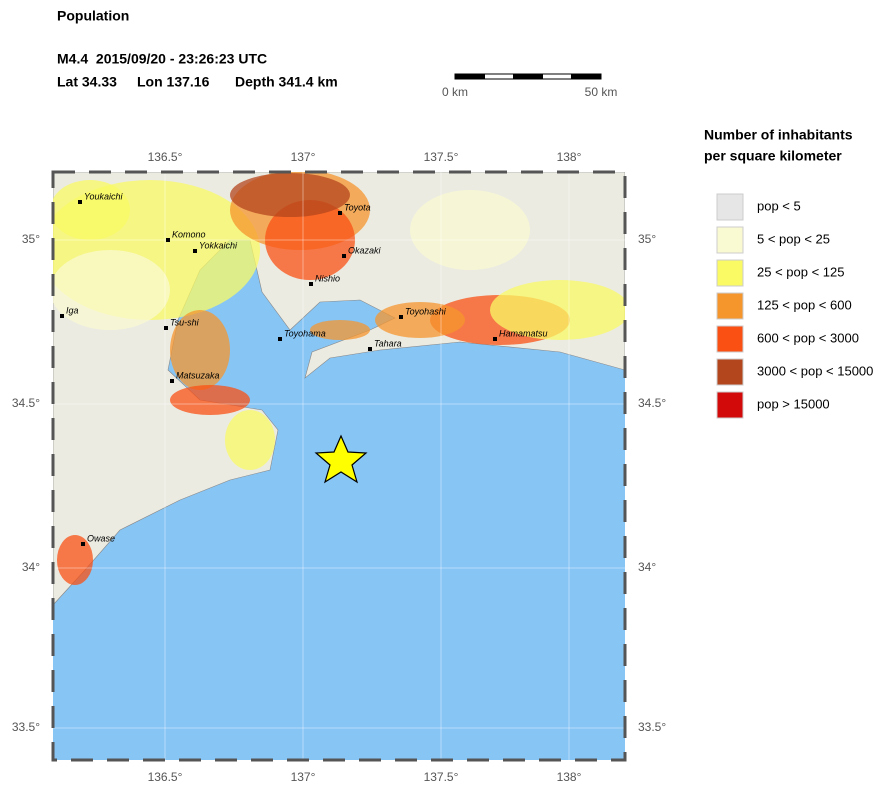 The width and height of the screenshot is (890, 798). What do you see at coordinates (93, 16) in the screenshot?
I see `title: Population` at bounding box center [93, 16].